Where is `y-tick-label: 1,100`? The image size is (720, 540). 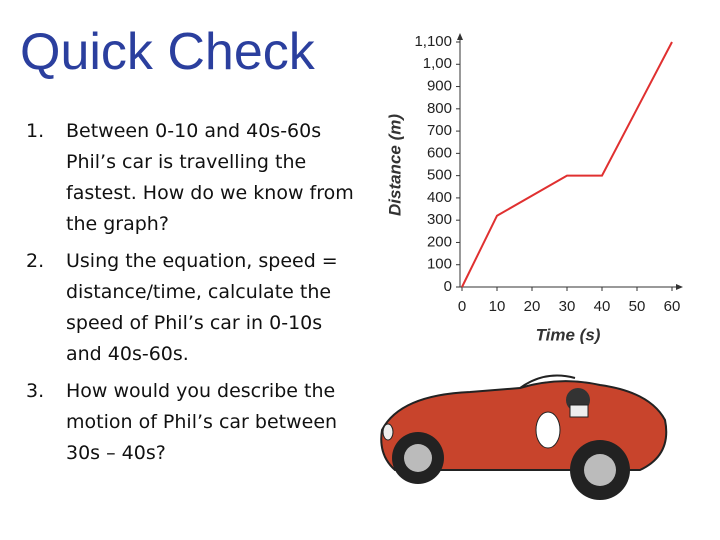 y-tick-label: 1,100 is located at coordinates (433, 41).